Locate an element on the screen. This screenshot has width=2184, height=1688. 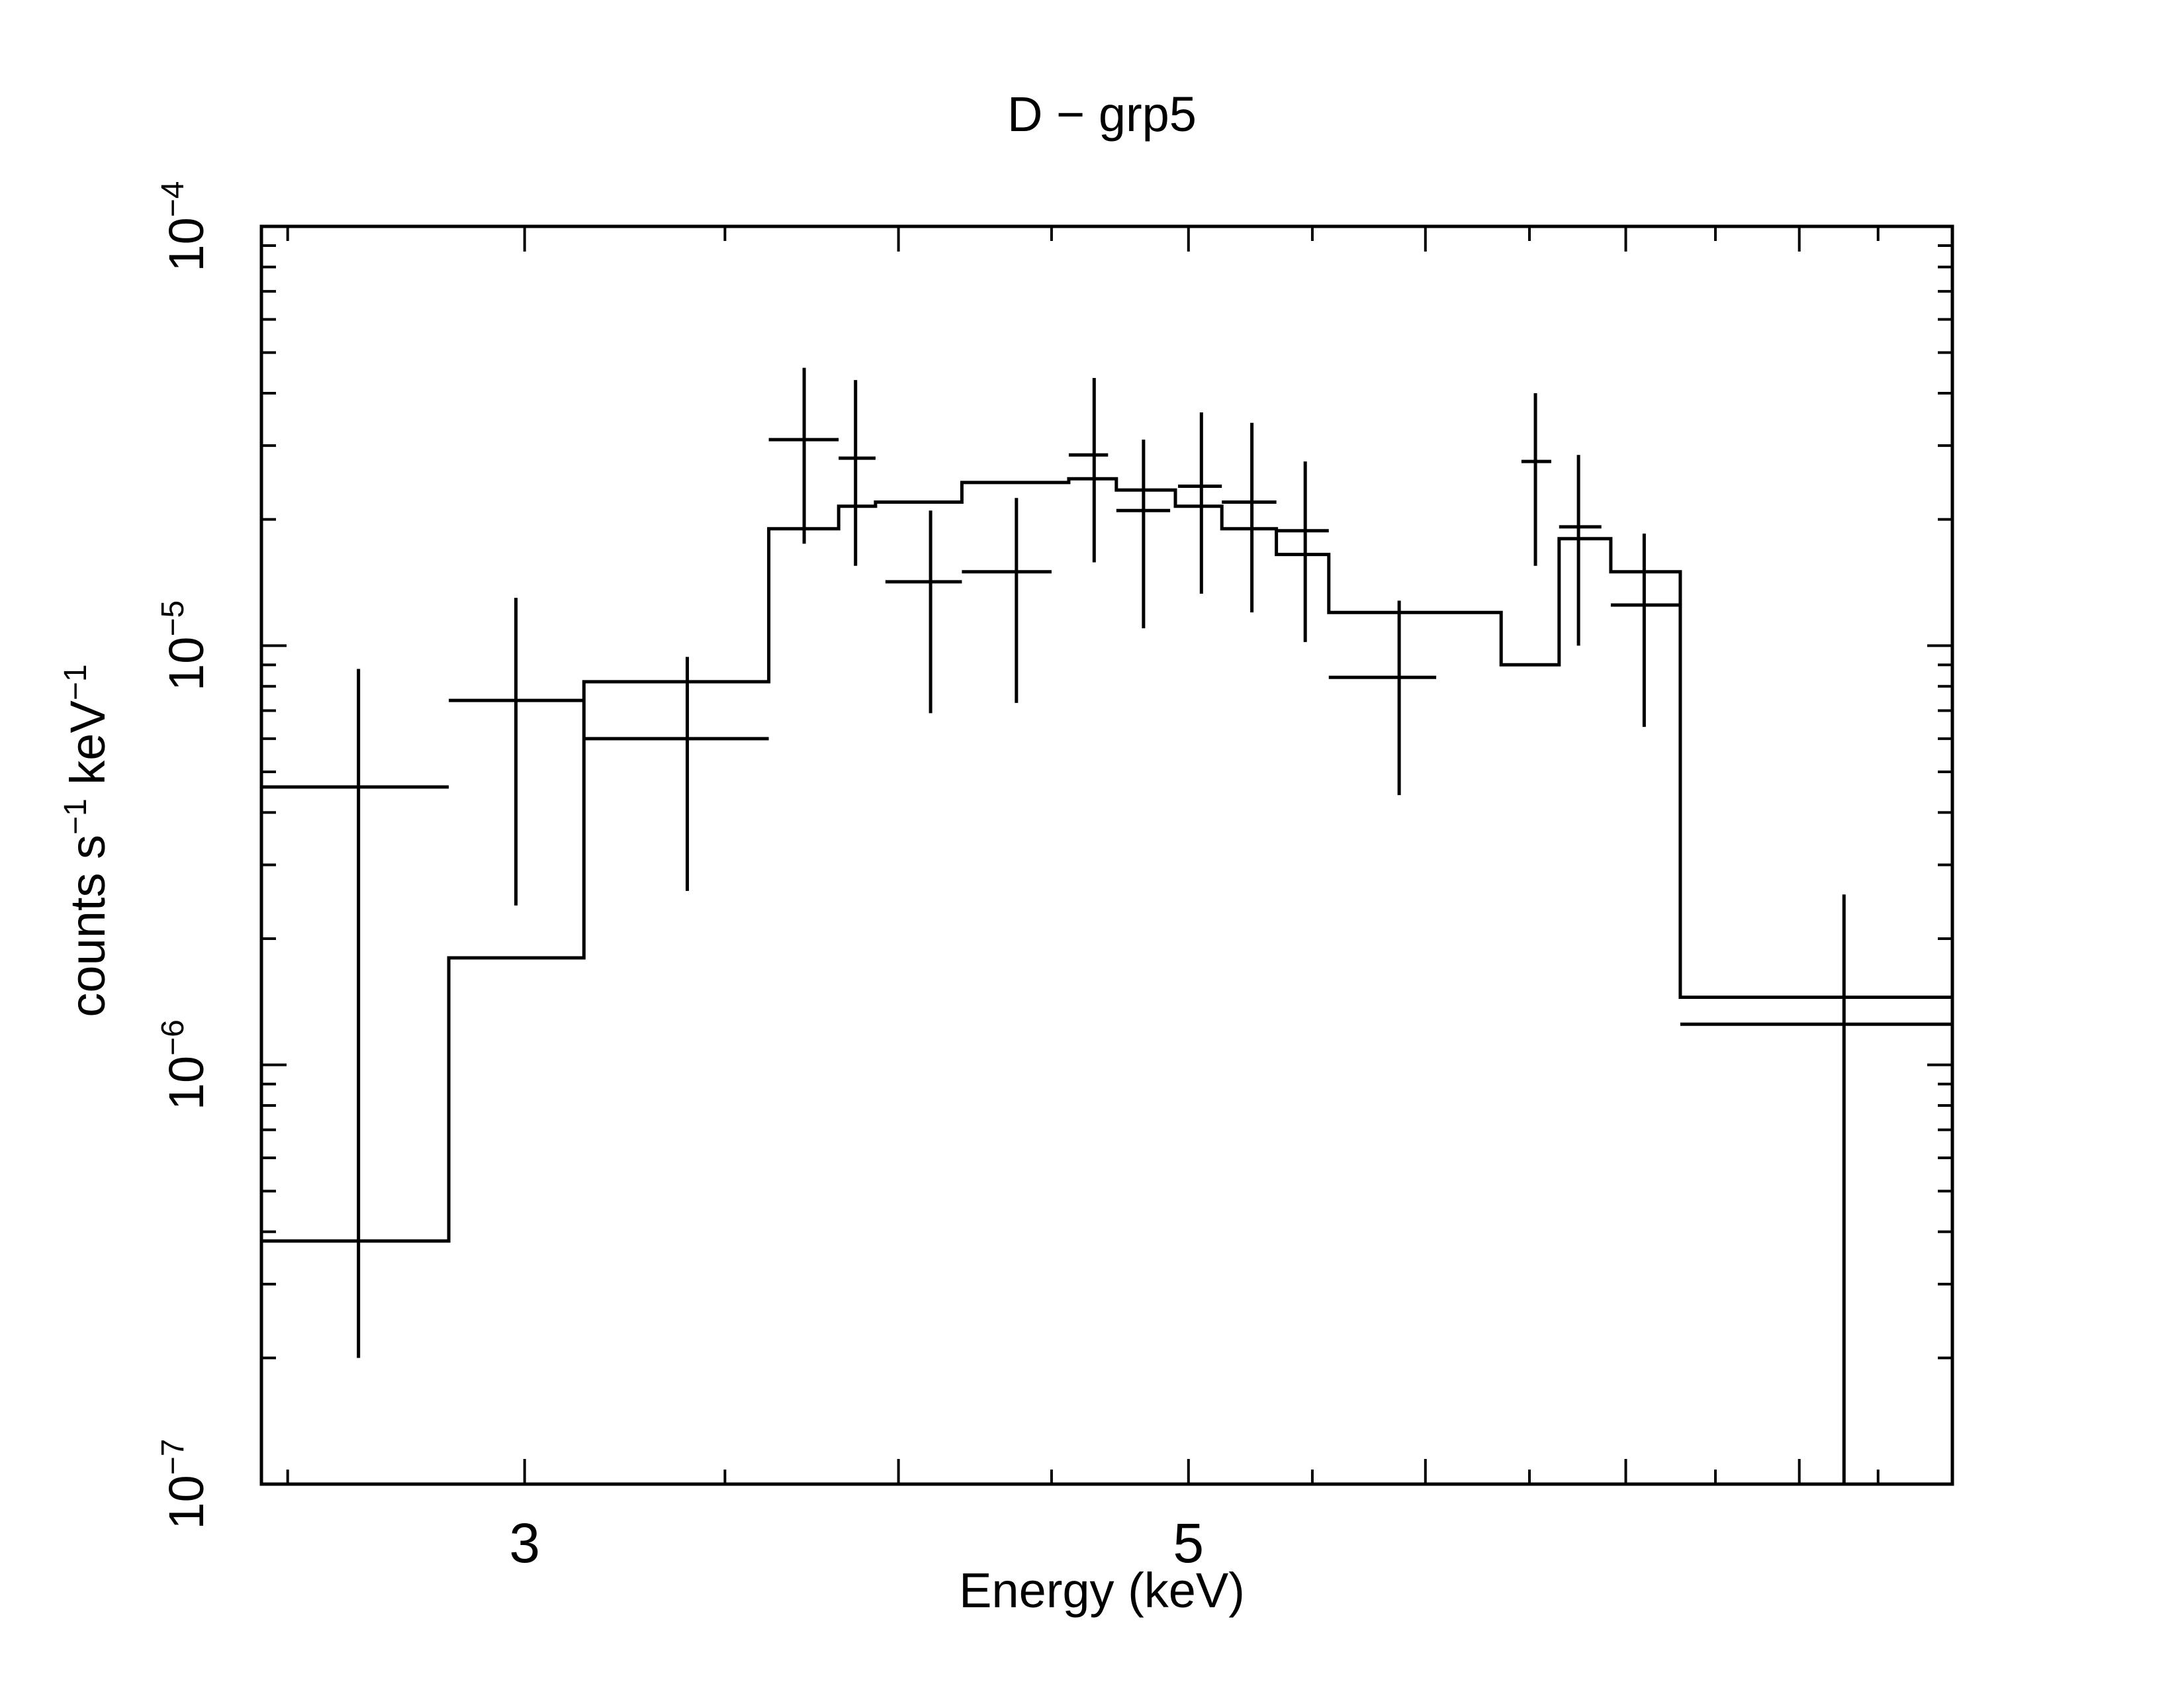
y-tick-label: 10−4 is located at coordinates (185, 226).